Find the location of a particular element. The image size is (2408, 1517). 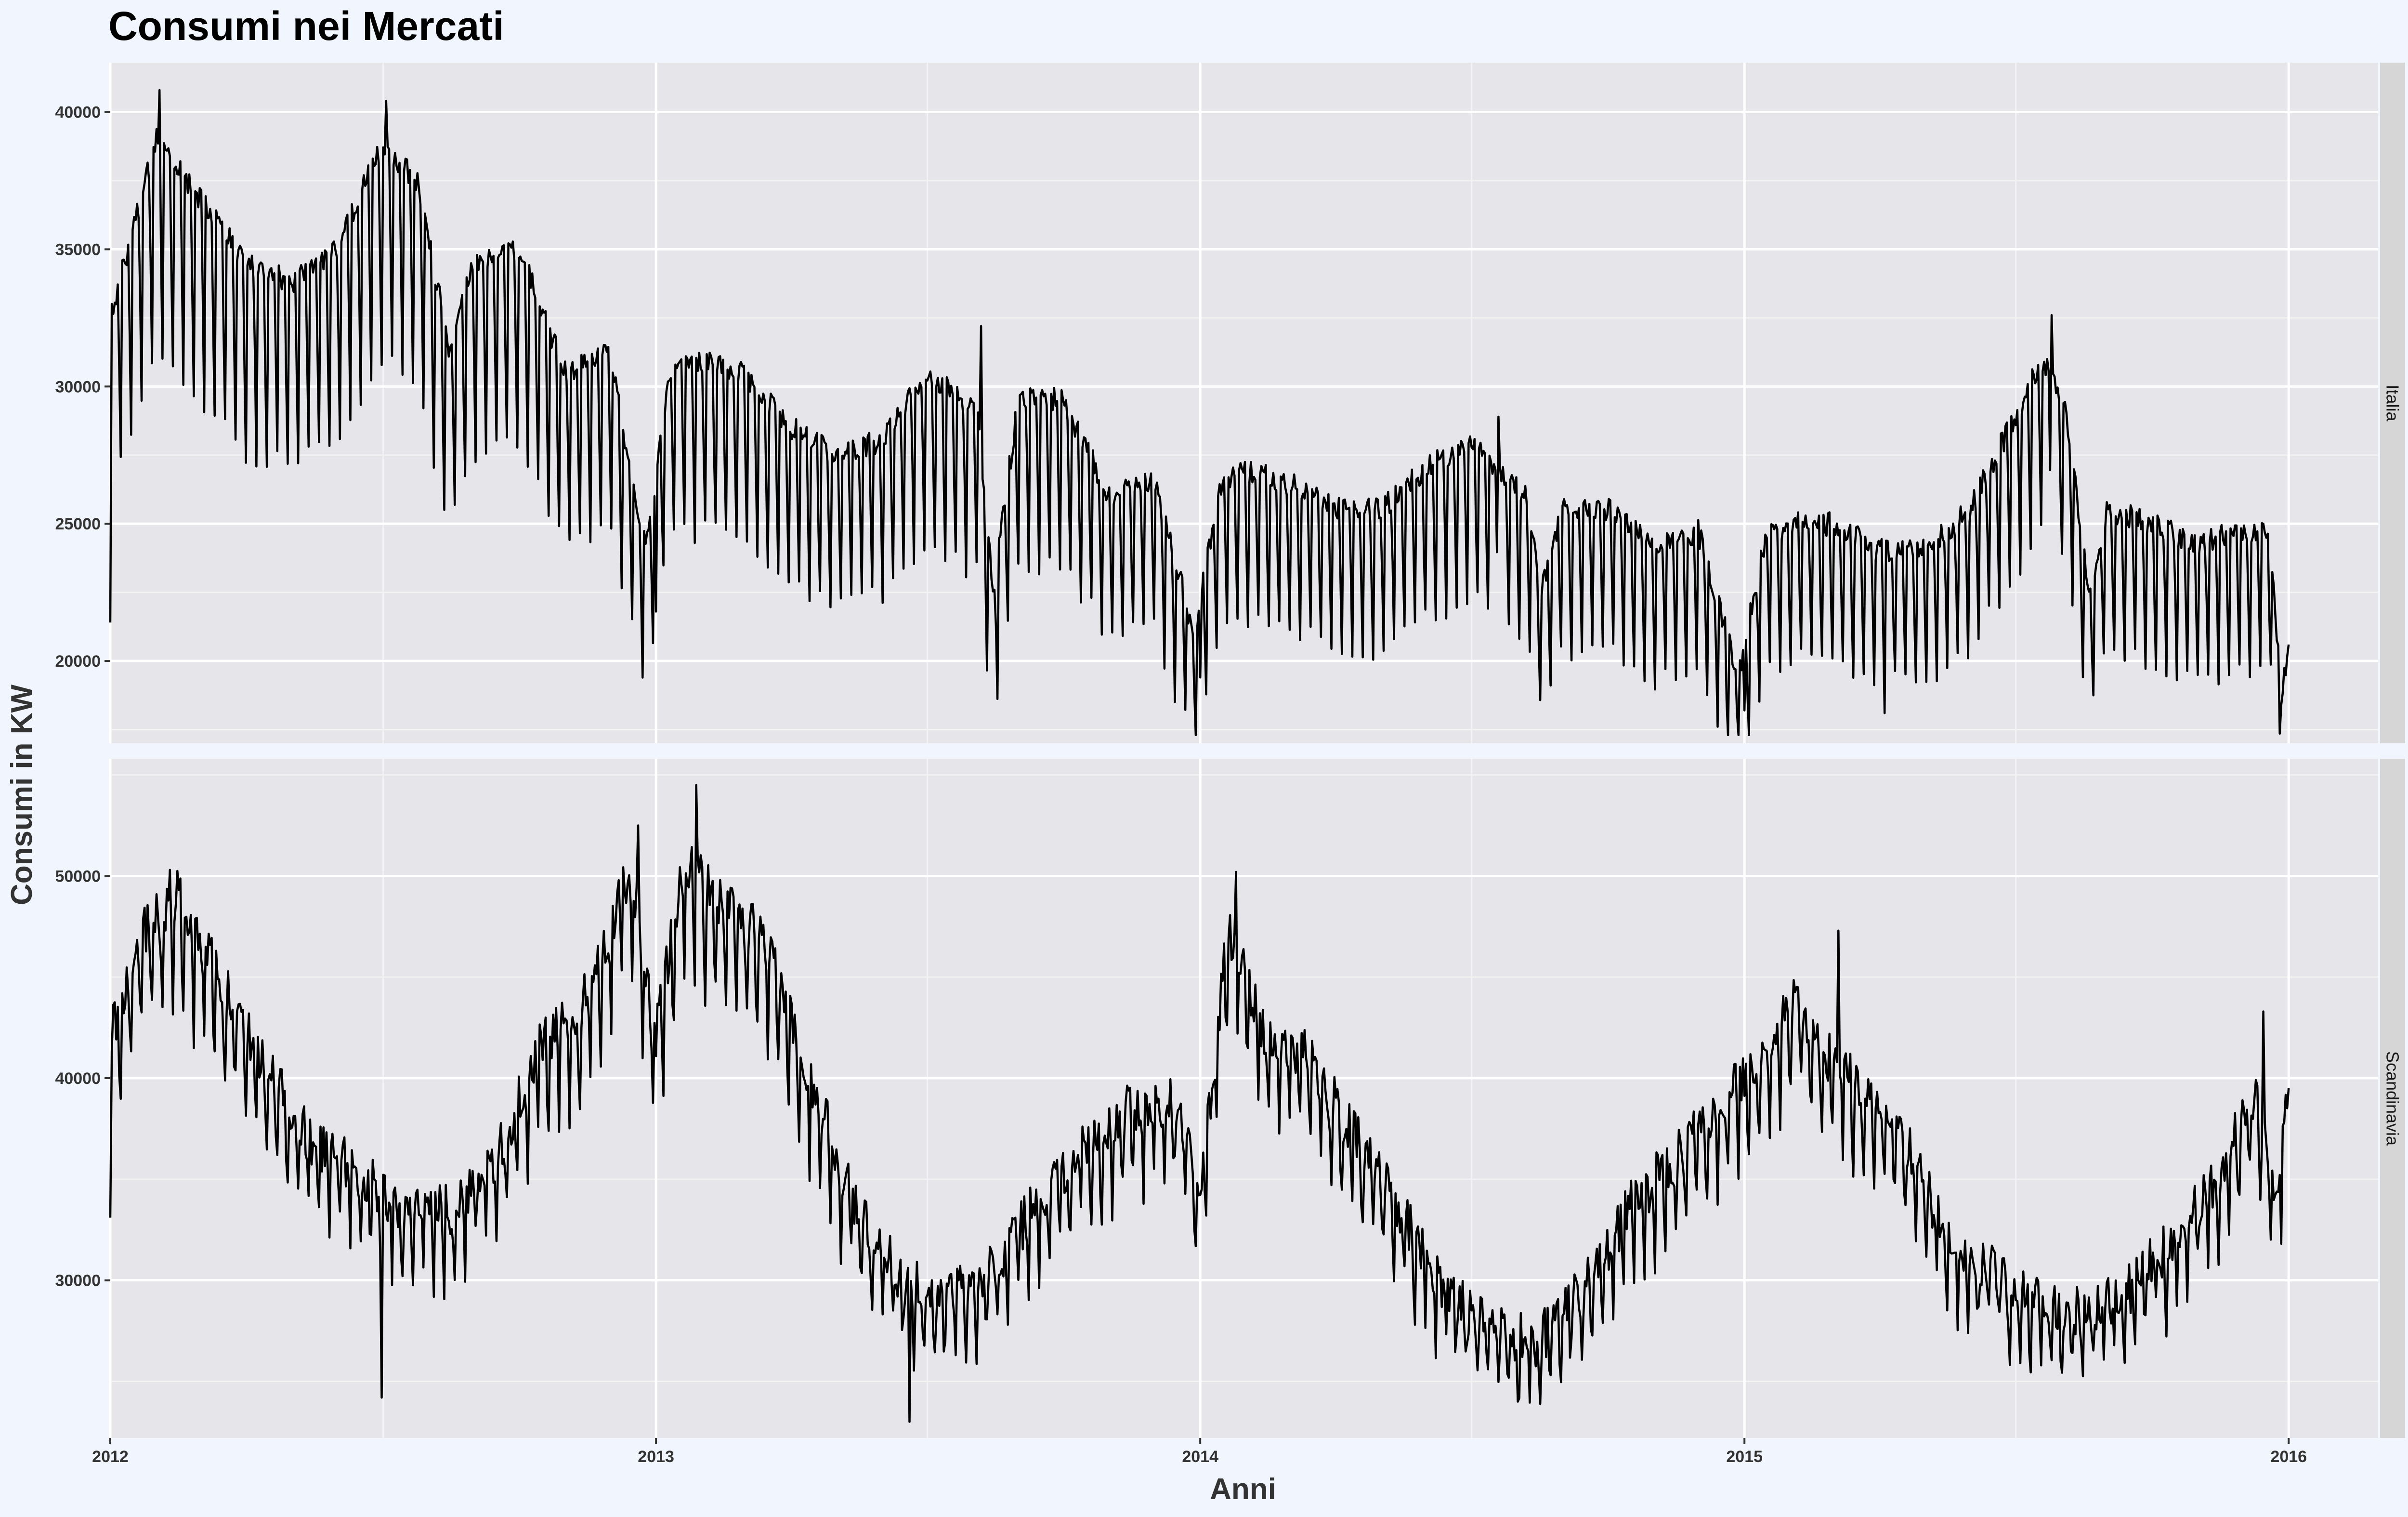

x-tick-label: 2016 is located at coordinates (2288, 1457).